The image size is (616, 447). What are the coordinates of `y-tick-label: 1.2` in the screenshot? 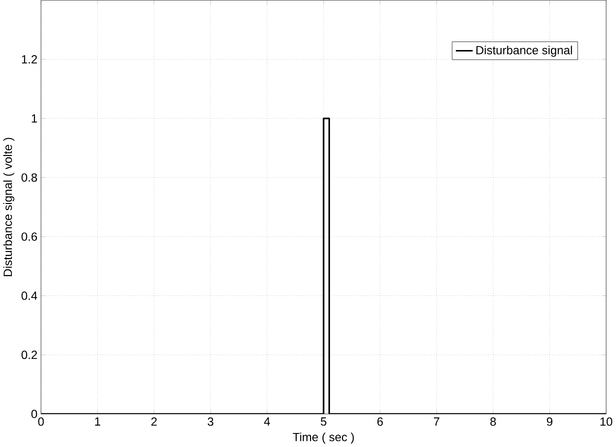 It's located at (29, 59).